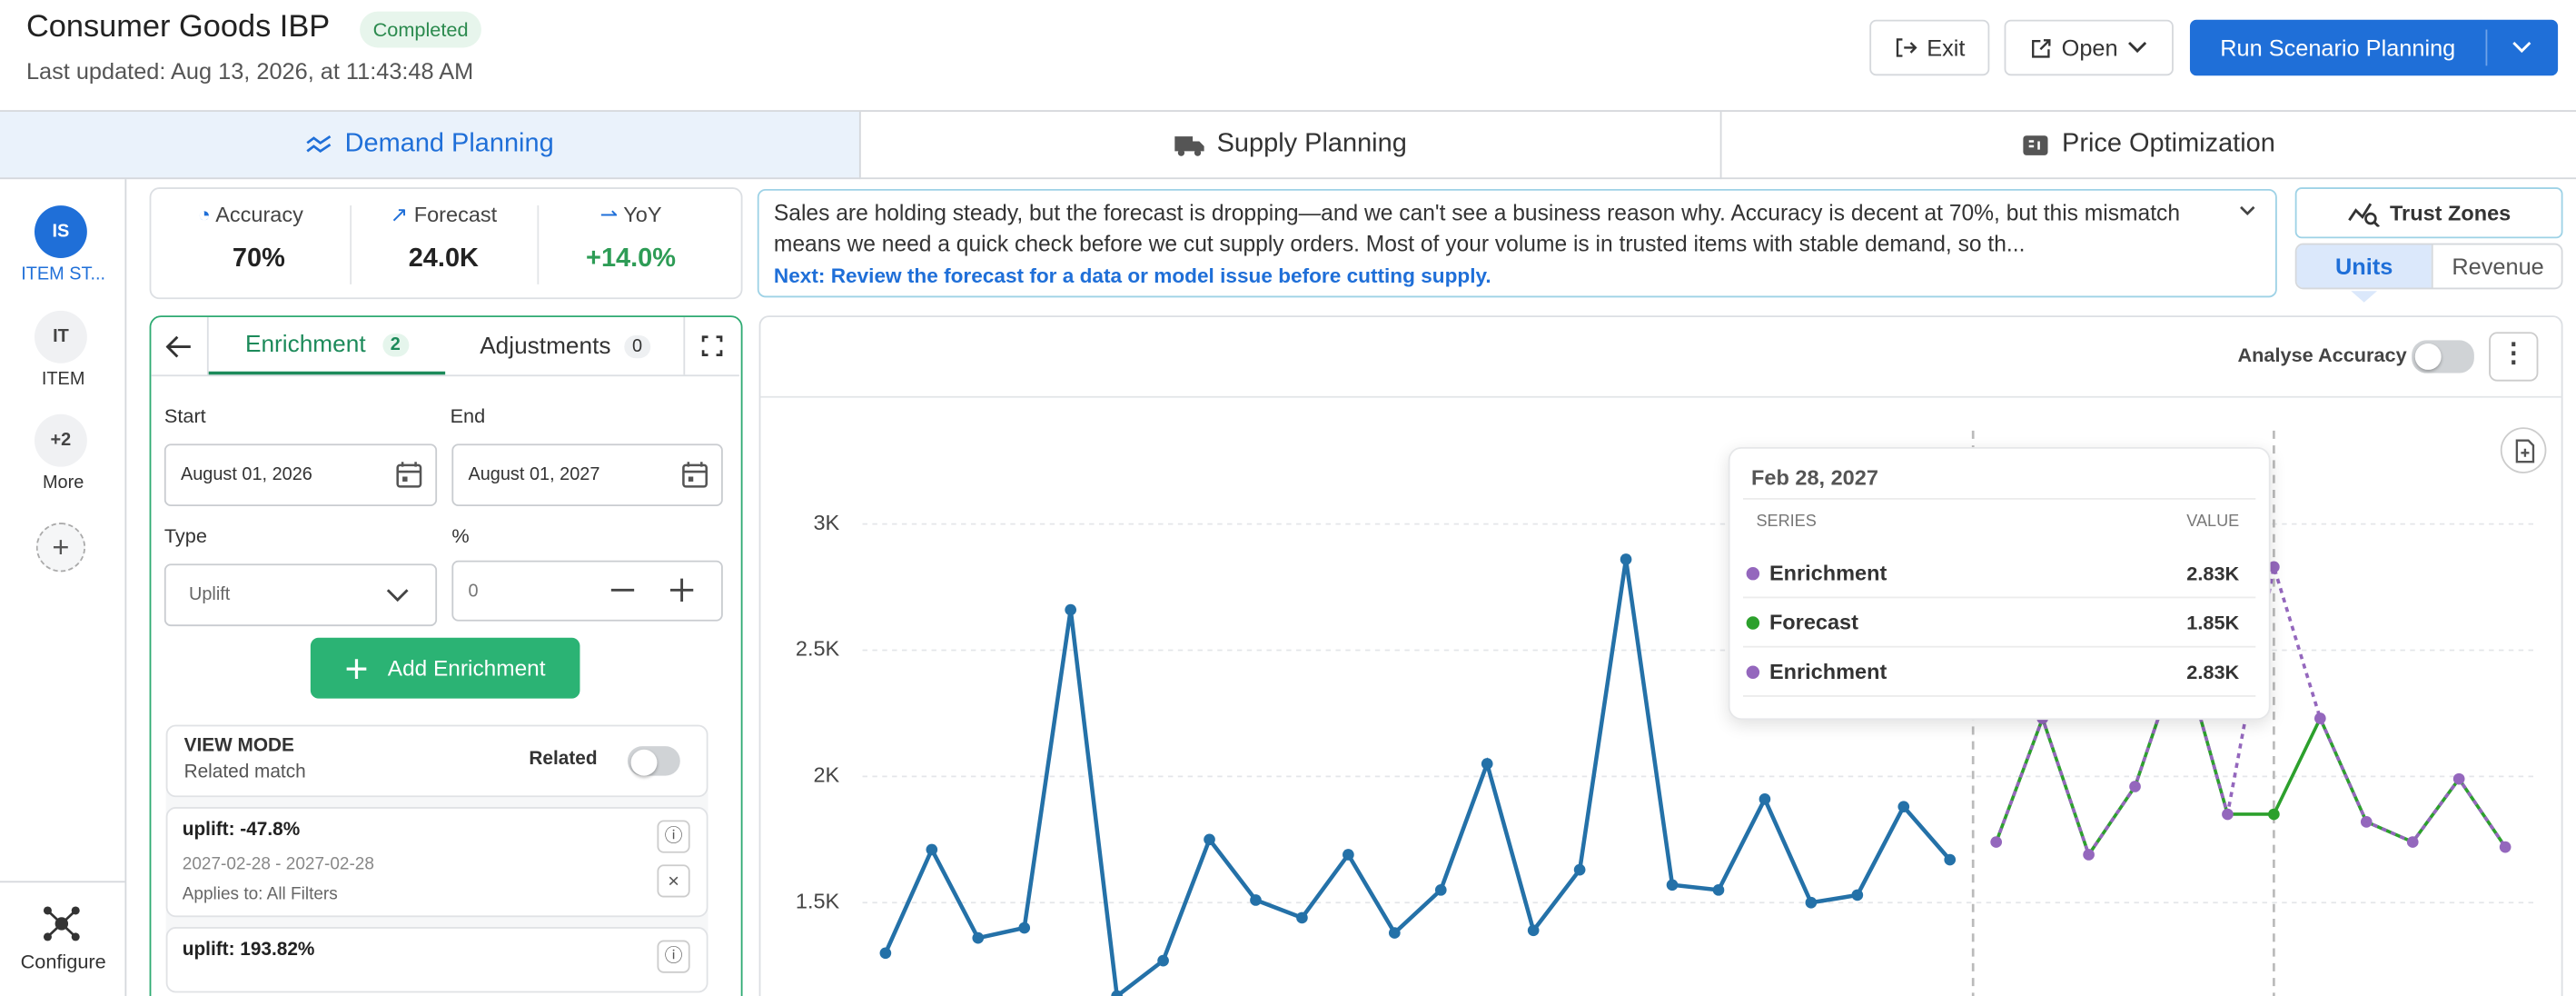 The height and width of the screenshot is (996, 2576). What do you see at coordinates (468, 415) in the screenshot?
I see `end-label: End` at bounding box center [468, 415].